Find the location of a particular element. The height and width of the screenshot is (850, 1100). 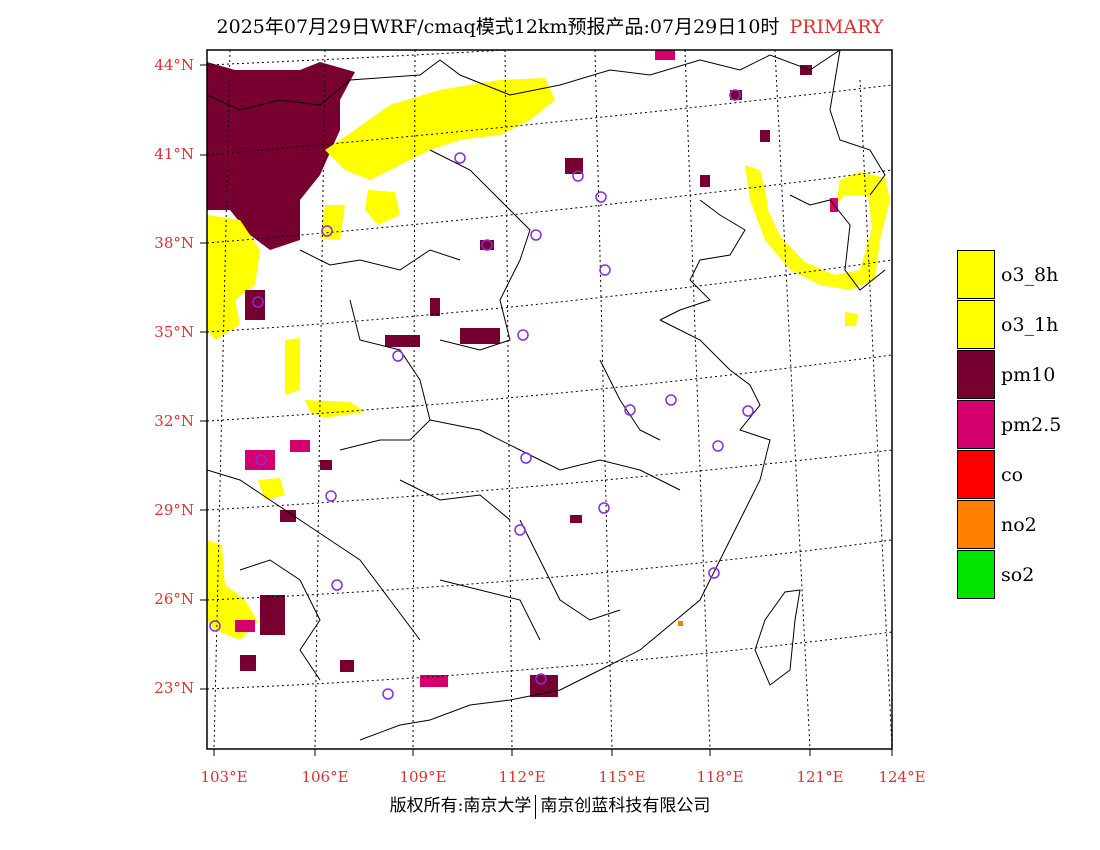

legend-label: o3_8h is located at coordinates (1030, 275).